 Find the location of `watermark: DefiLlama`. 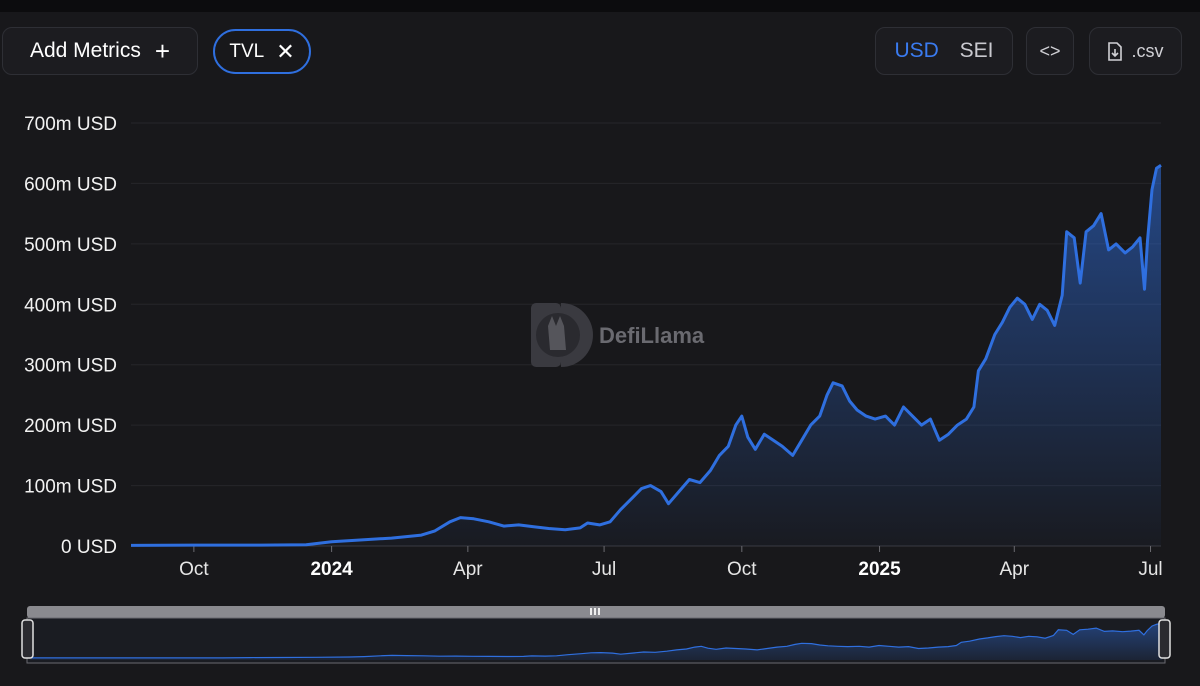

watermark: DefiLlama is located at coordinates (618, 335).